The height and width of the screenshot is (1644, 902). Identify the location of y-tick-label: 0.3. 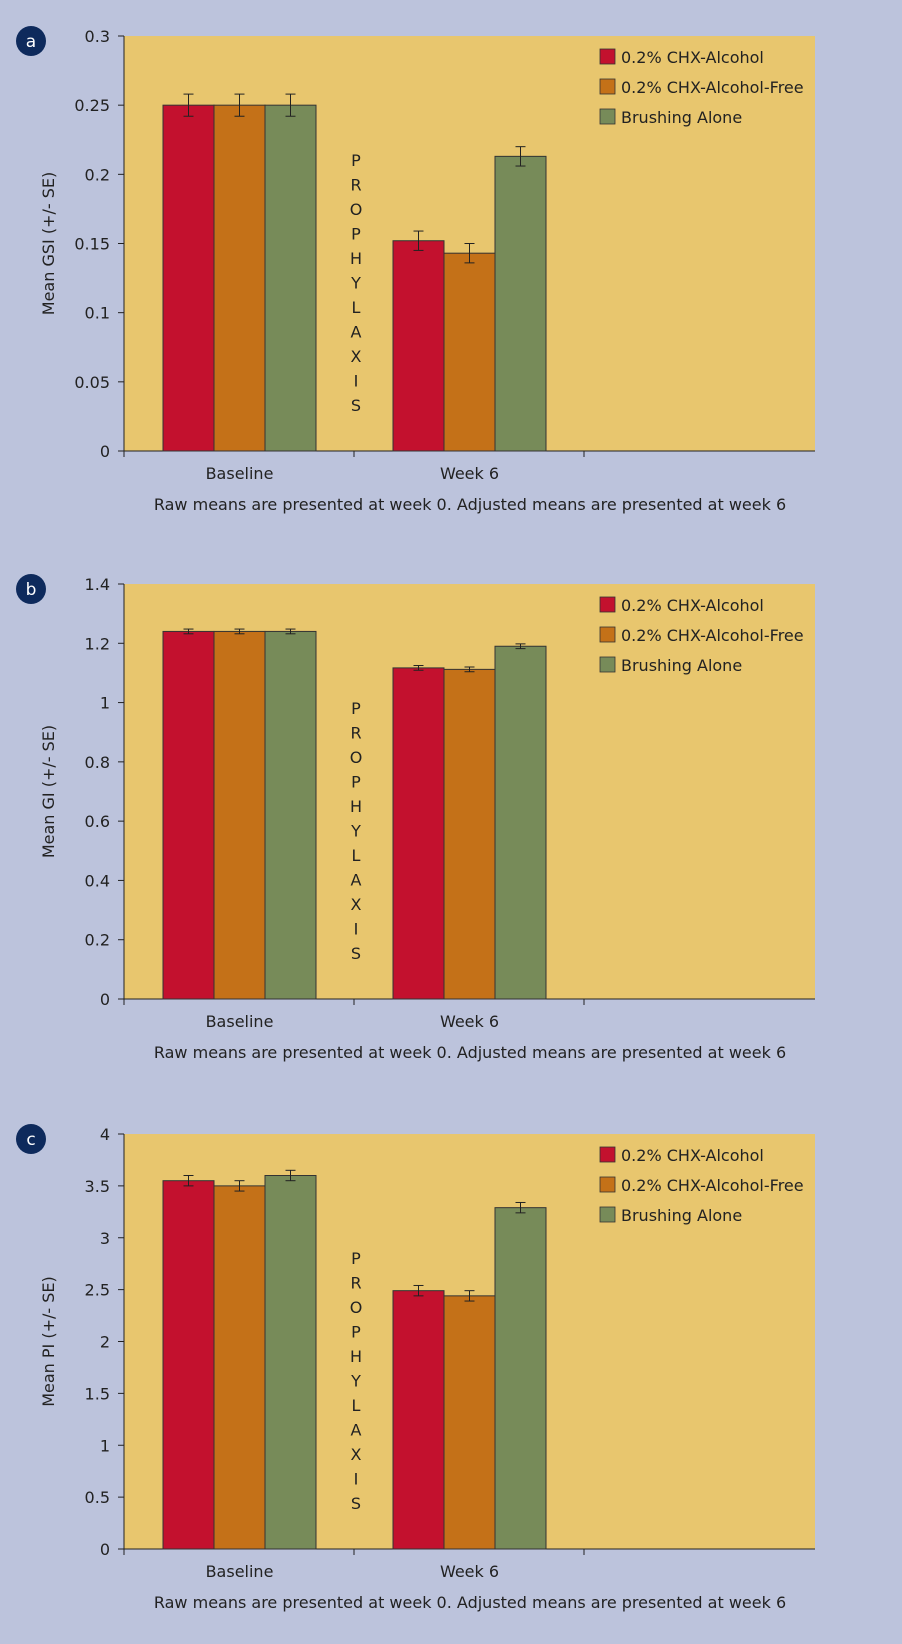
(97, 36).